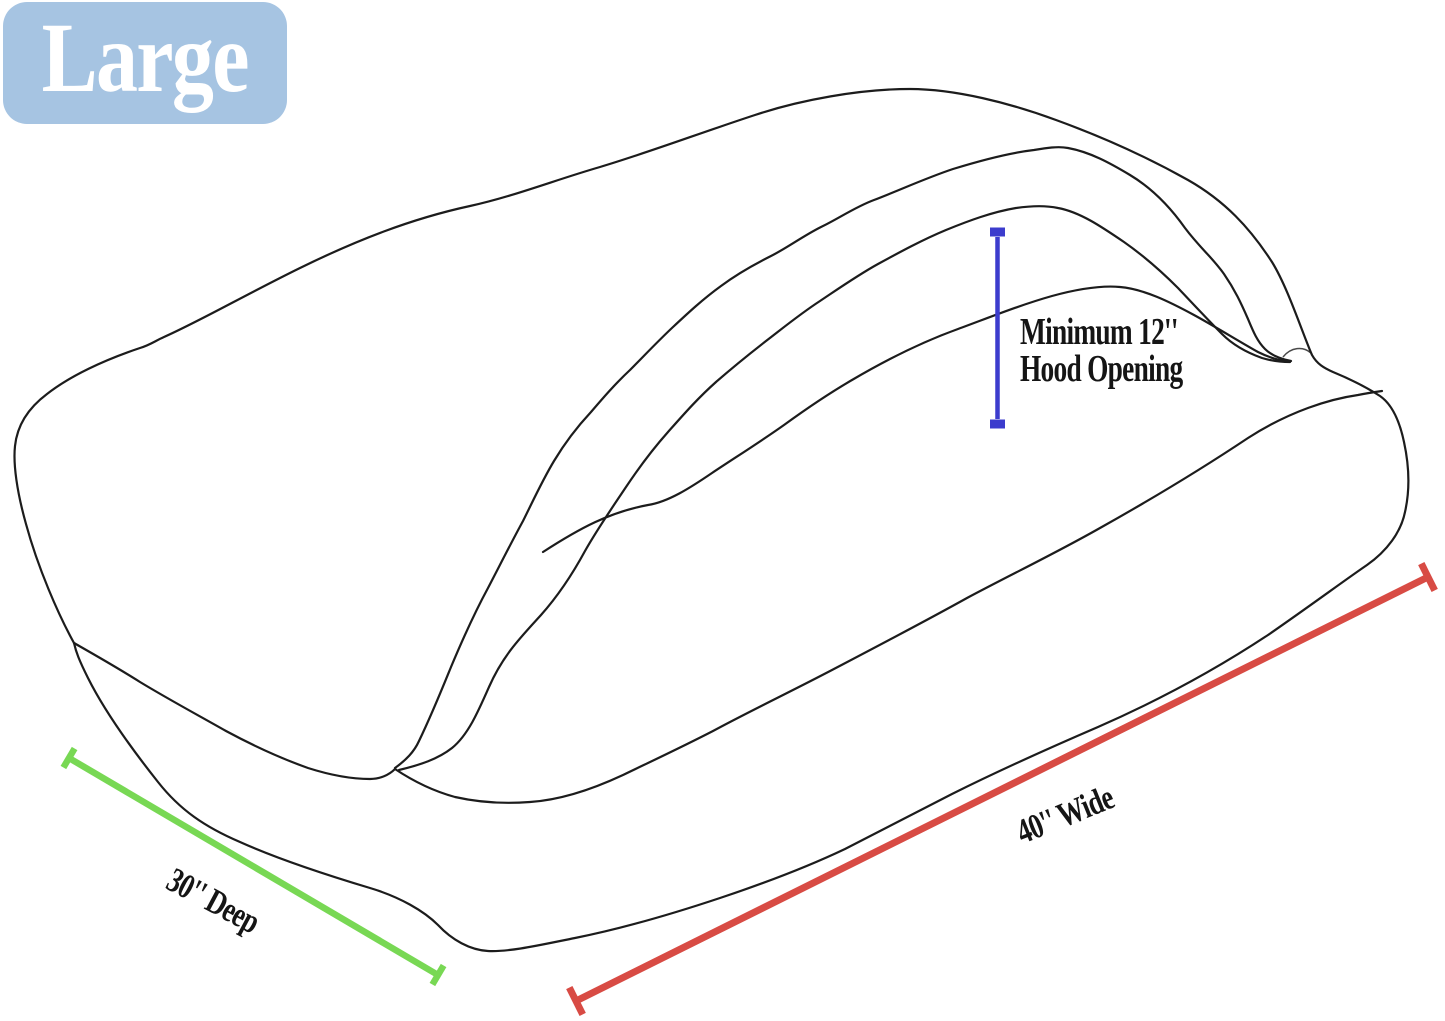 This screenshot has height=1021, width=1445. What do you see at coordinates (145, 57) in the screenshot?
I see `size-badge-label: Large` at bounding box center [145, 57].